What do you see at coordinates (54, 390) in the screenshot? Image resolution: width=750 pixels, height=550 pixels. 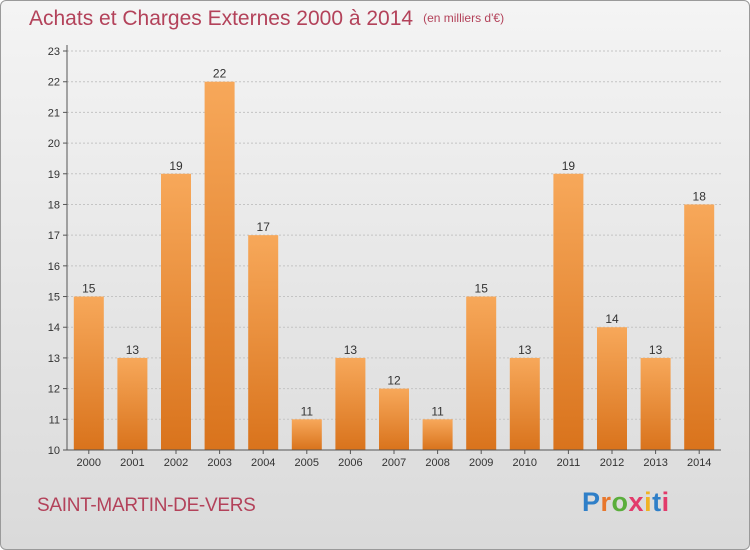 I see `y-tick-label: 12` at bounding box center [54, 390].